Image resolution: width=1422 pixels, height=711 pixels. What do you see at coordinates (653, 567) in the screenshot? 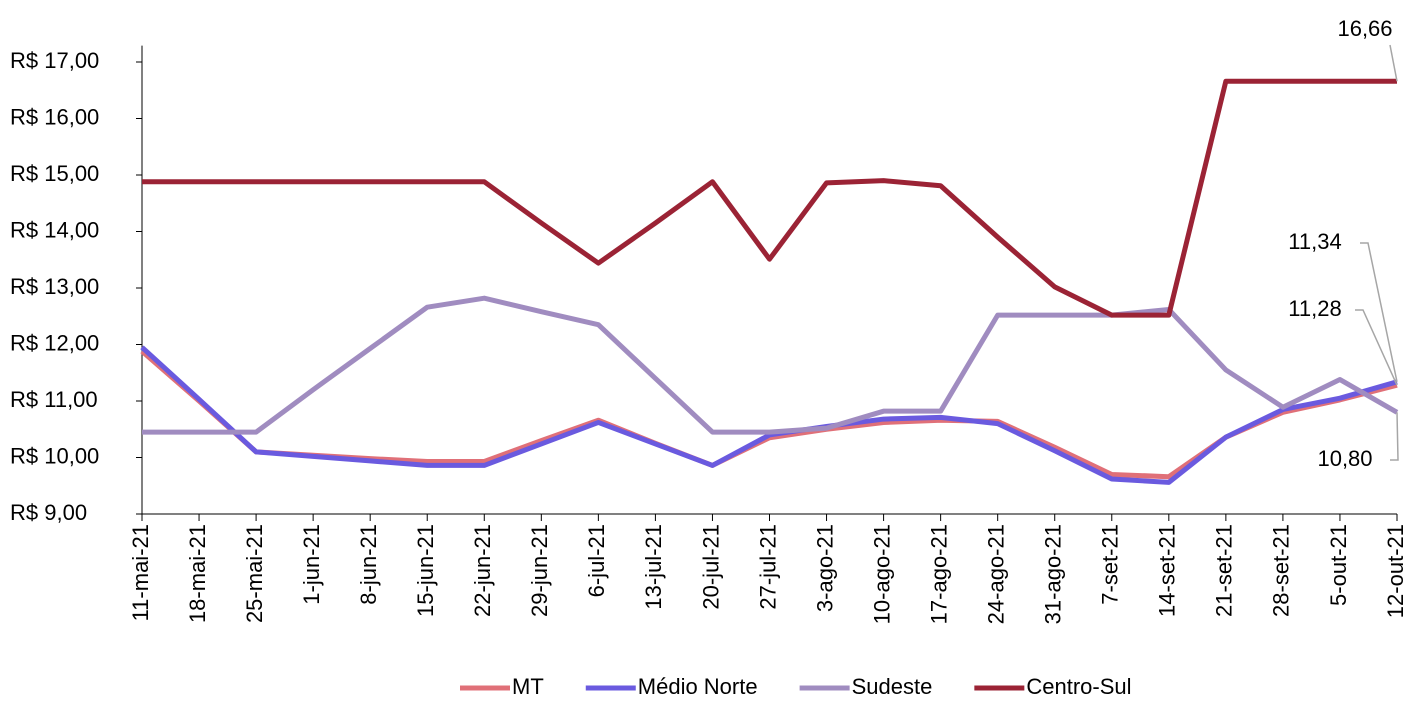
I see `x-tick-label: 13-jul-21` at bounding box center [653, 567].